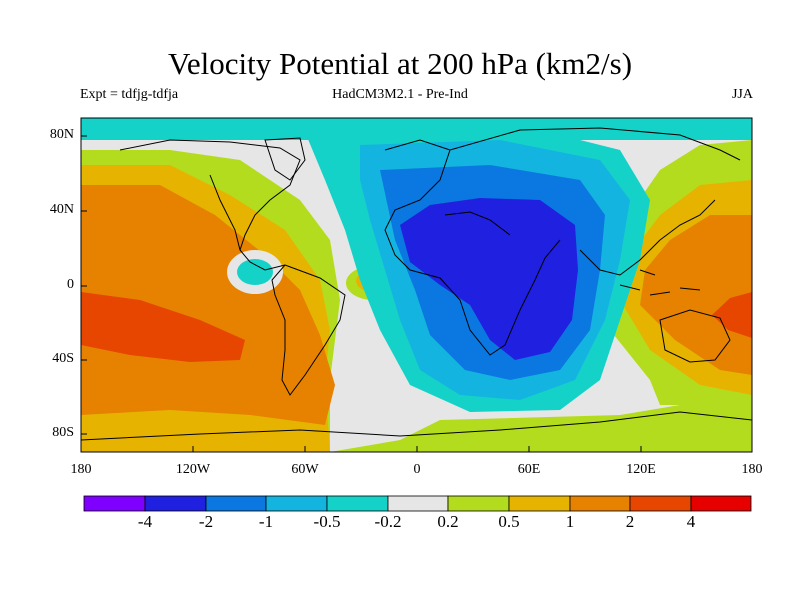  Describe the element at coordinates (529, 469) in the screenshot. I see `lon-label: 60E` at that location.